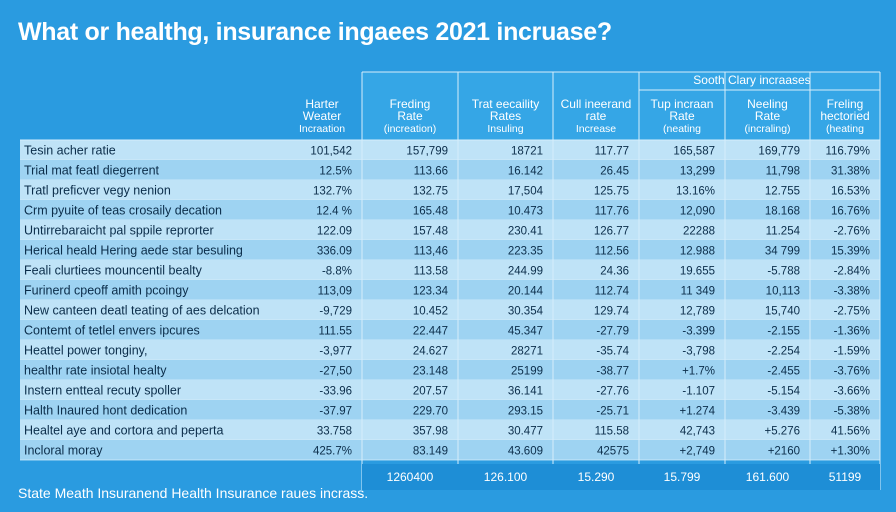 The width and height of the screenshot is (896, 512). Describe the element at coordinates (525, 272) in the screenshot. I see `table-cell: 244.99` at that location.